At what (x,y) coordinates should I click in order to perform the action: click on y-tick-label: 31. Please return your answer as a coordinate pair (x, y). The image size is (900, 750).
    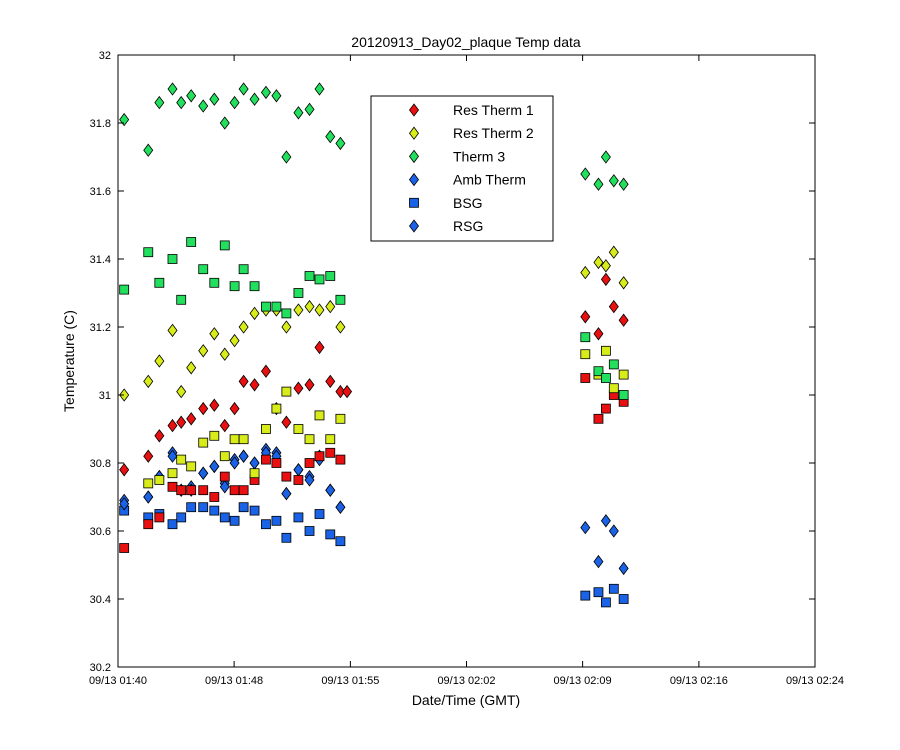
    Looking at the image, I should click on (105, 396).